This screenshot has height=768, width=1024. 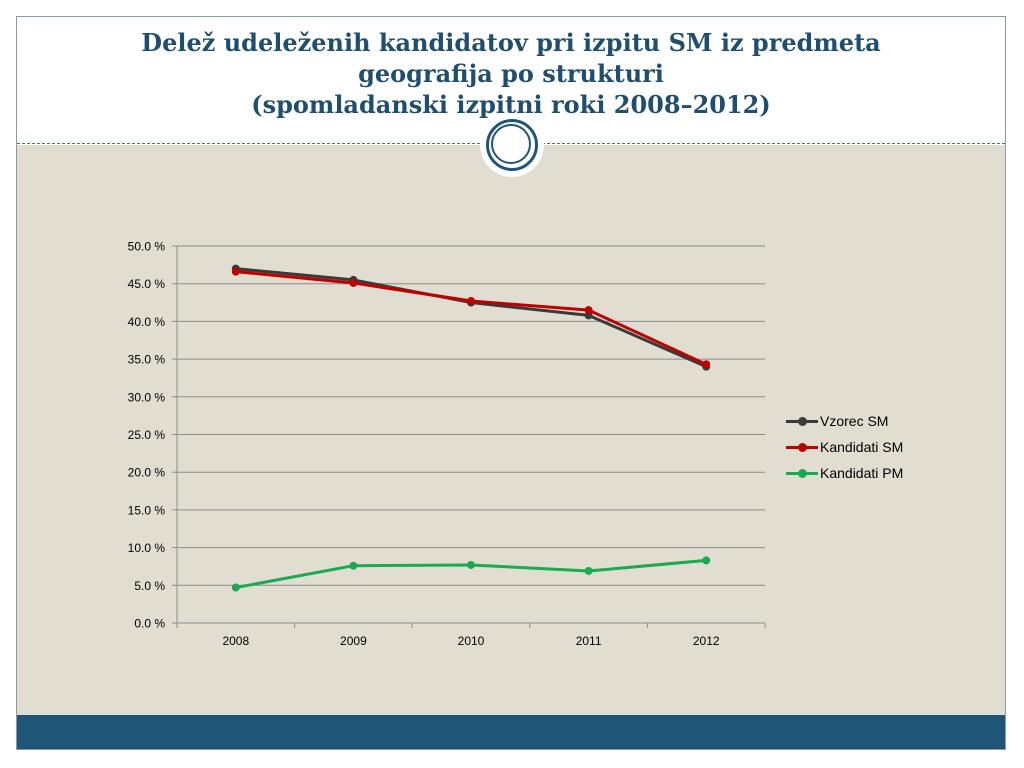 I want to click on data-point-kandidati-pm-2009, so click(x=353, y=565).